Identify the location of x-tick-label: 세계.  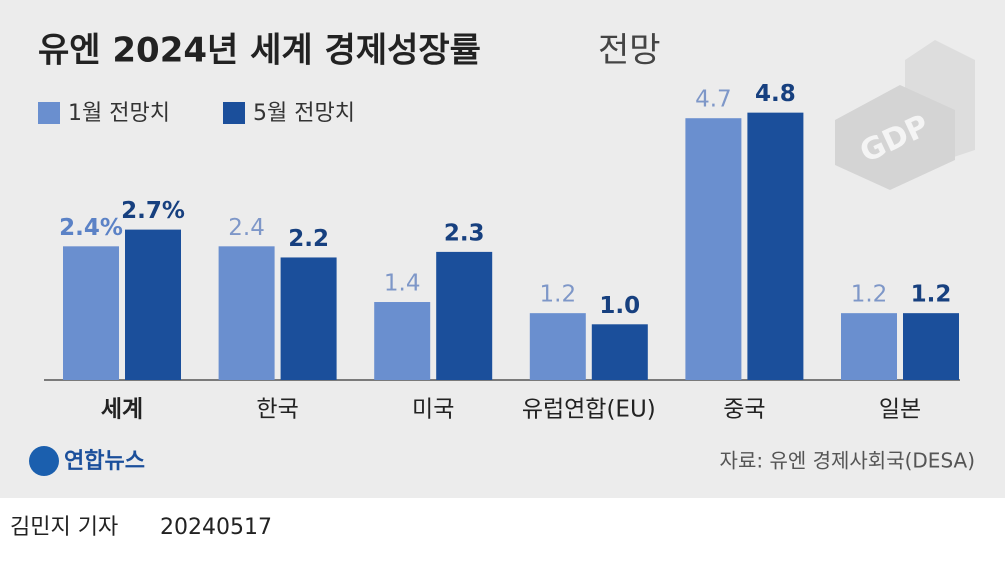
(122, 410).